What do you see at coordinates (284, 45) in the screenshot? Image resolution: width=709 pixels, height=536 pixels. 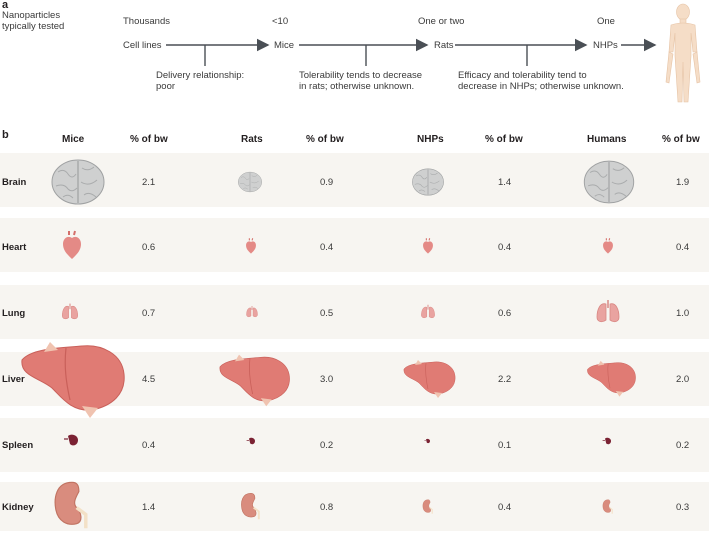 I see `stage-mice: Mice` at bounding box center [284, 45].